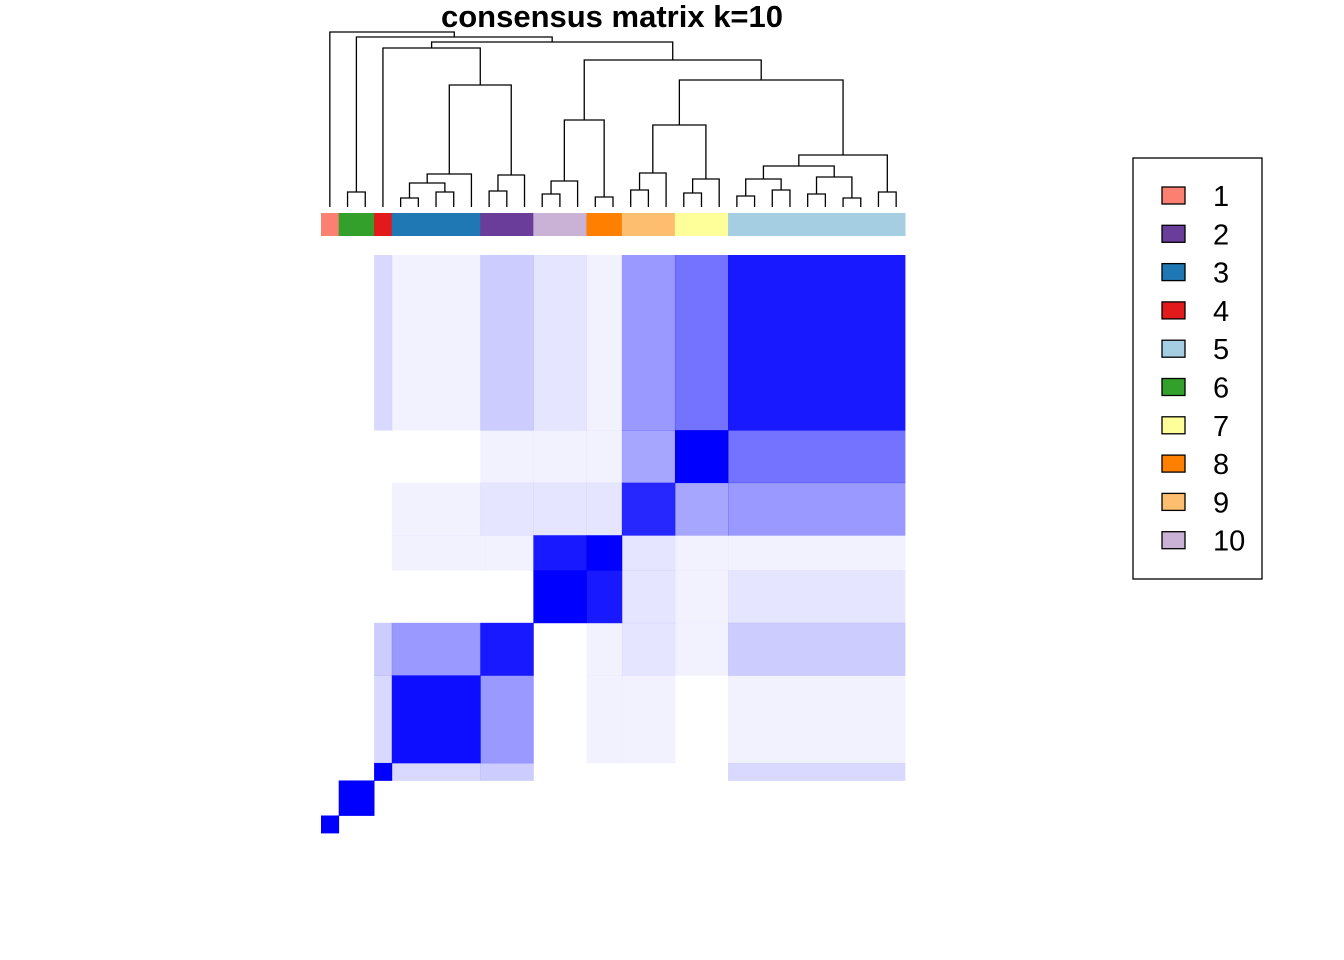 This screenshot has height=960, width=1344. Describe the element at coordinates (612, 17) in the screenshot. I see `chart-title: consensus matrix k=10` at that location.